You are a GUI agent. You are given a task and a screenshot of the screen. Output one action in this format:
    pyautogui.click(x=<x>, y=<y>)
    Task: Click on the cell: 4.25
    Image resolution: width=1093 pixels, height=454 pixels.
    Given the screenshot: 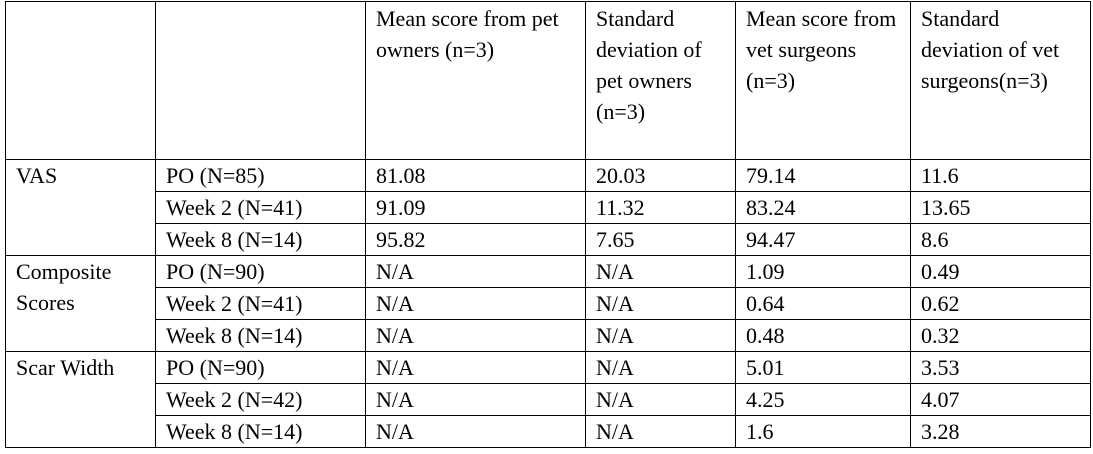 What is the action you would take?
    pyautogui.click(x=823, y=399)
    